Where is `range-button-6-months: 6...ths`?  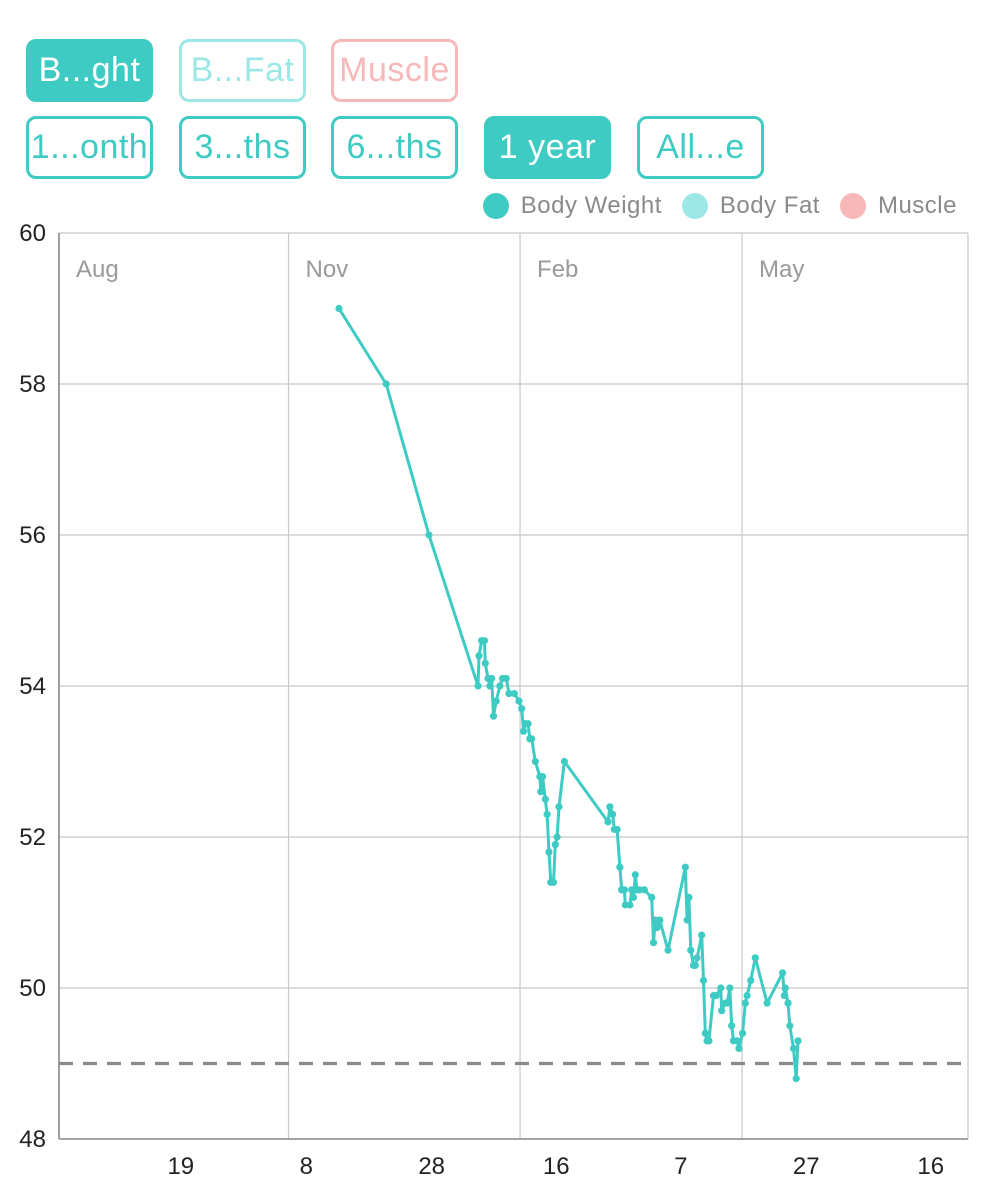
range-button-6-months: 6...ths is located at coordinates (394, 147).